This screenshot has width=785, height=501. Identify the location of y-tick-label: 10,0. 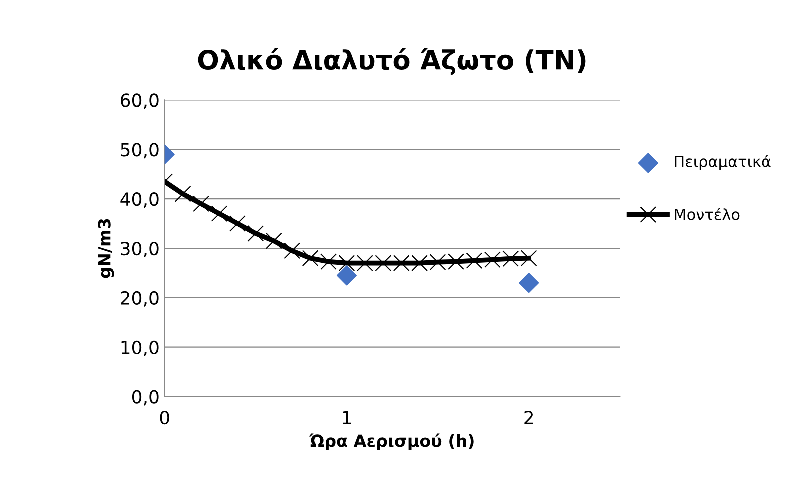
(140, 348).